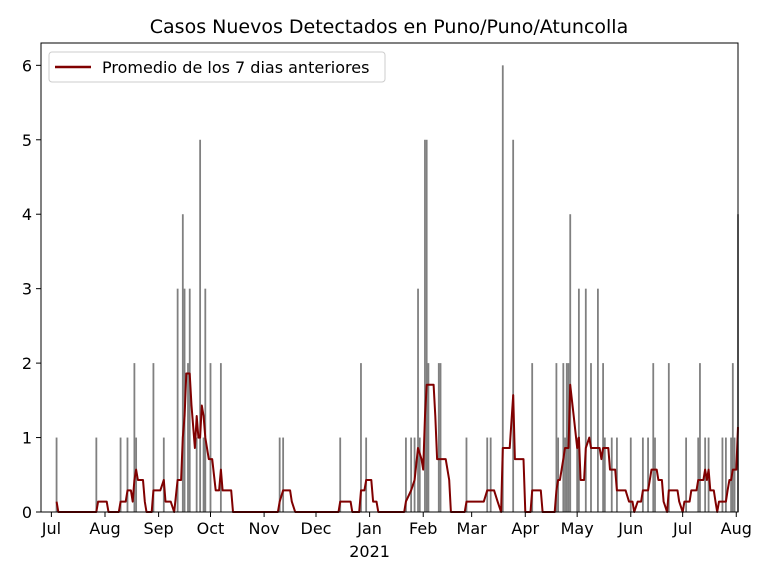 This screenshot has height=576, width=768. What do you see at coordinates (27, 438) in the screenshot?
I see `y-tick-label: 1` at bounding box center [27, 438].